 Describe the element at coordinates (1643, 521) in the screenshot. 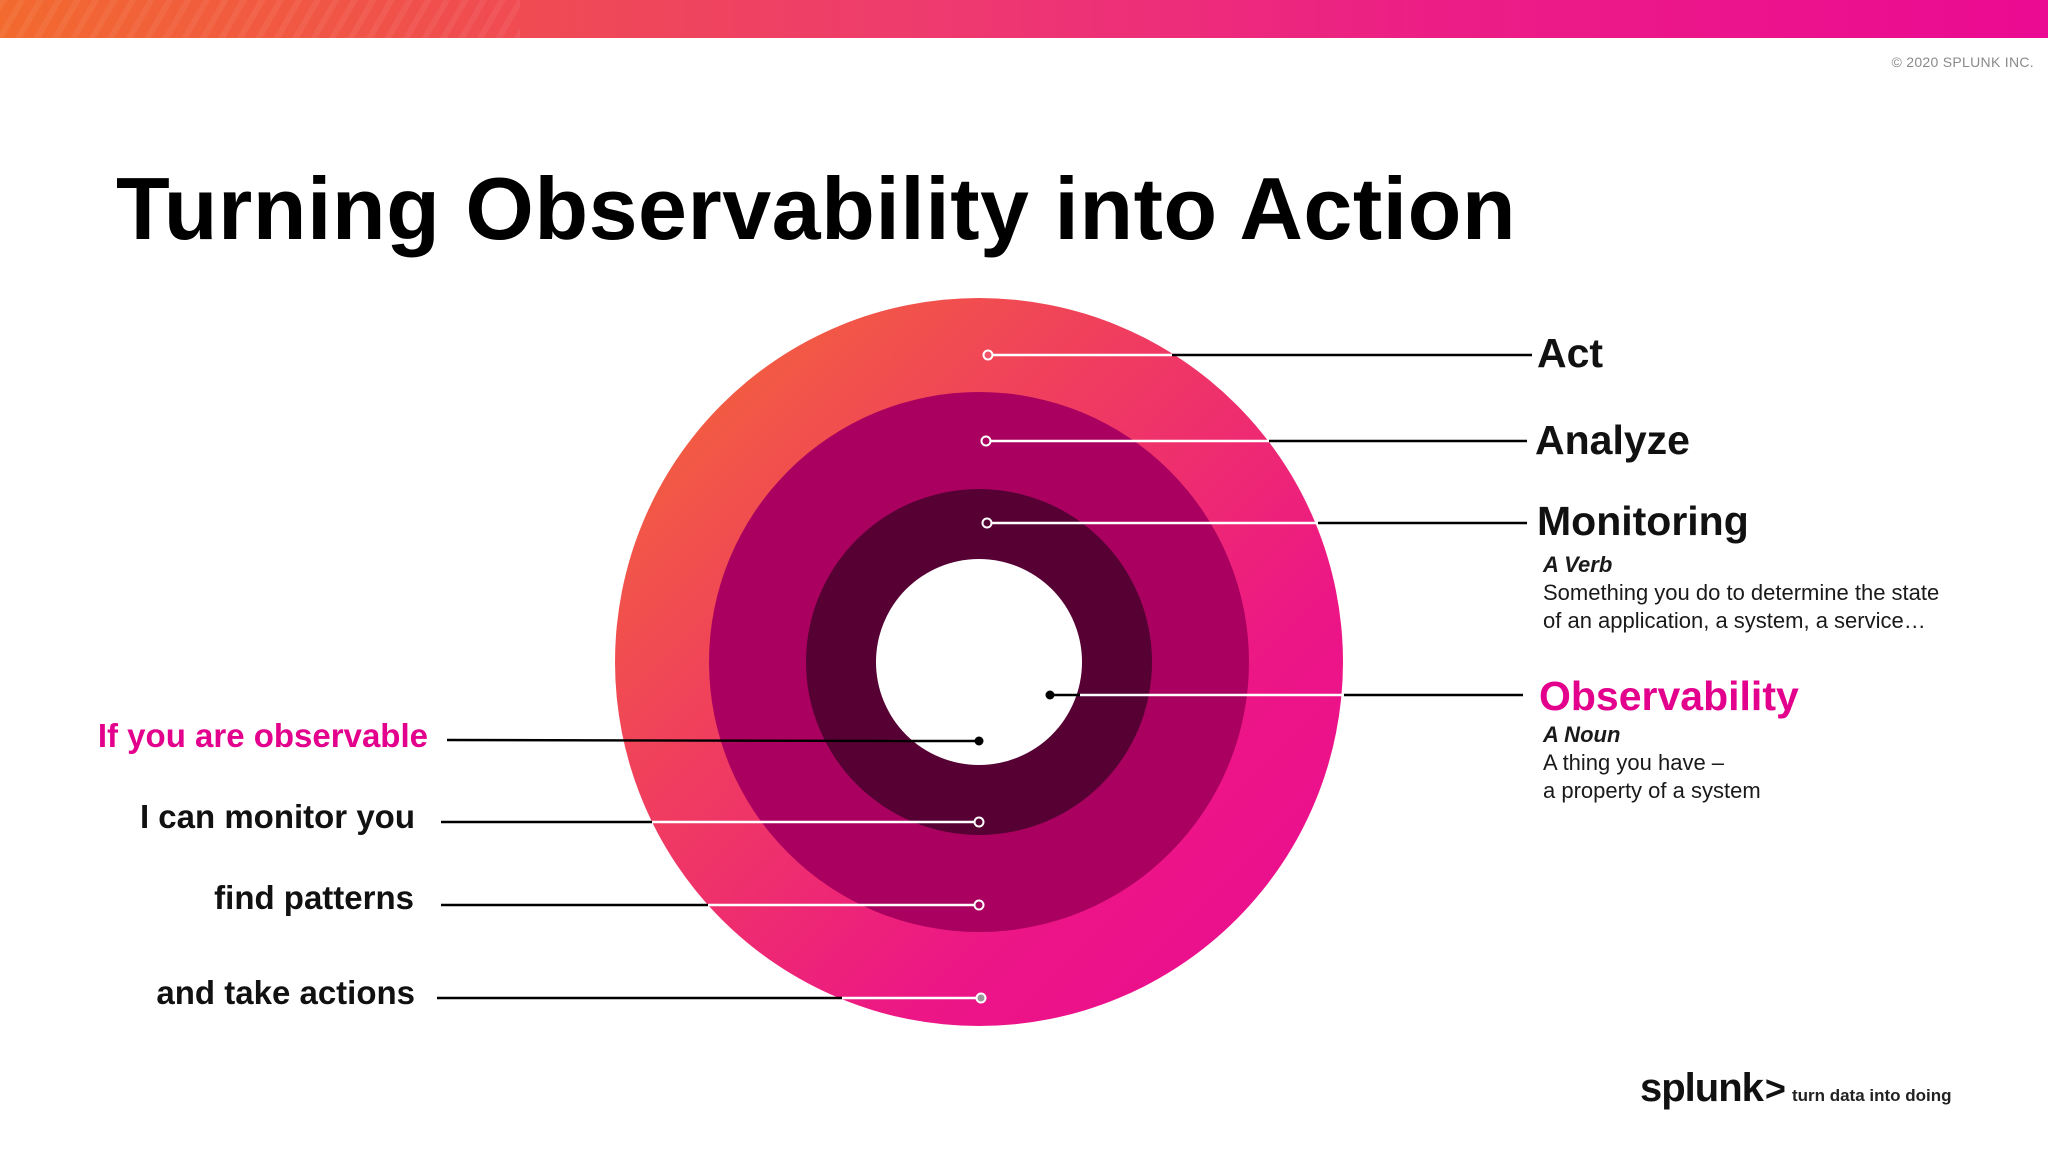

I see `label-monitoring: Monitoring` at that location.